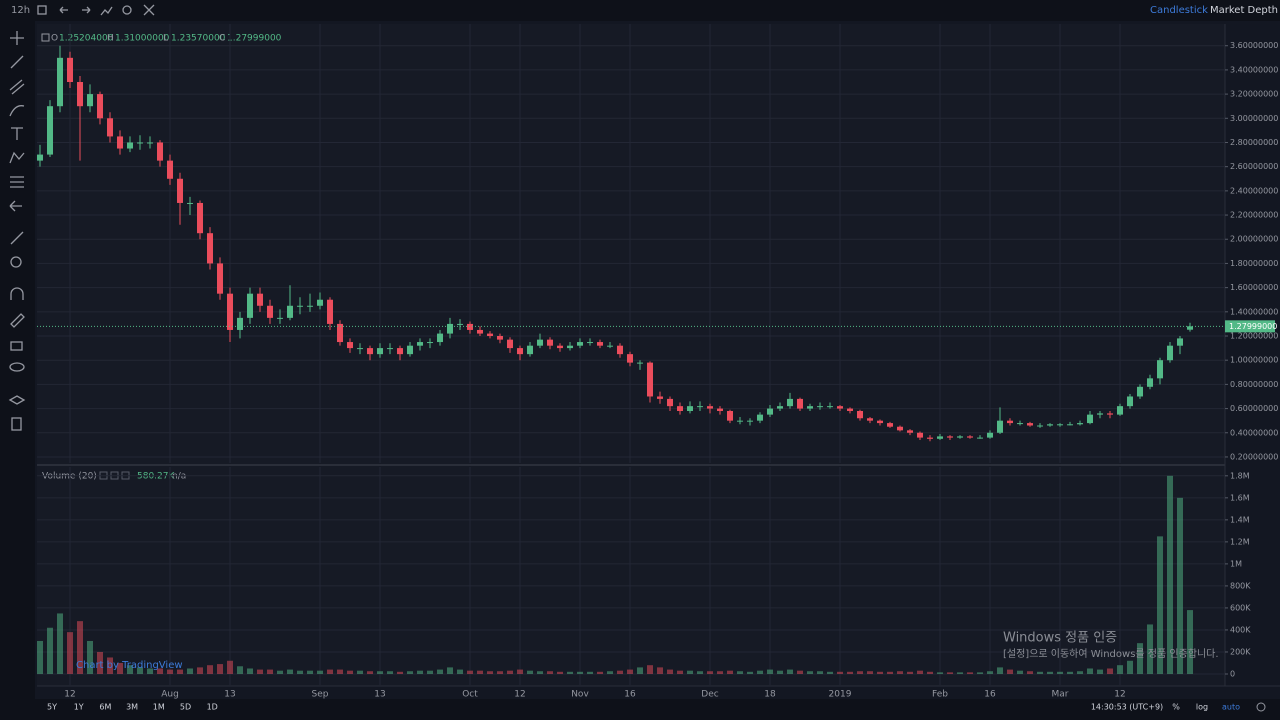 This screenshot has height=720, width=1280. Describe the element at coordinates (106, 11) in the screenshot. I see `indicator-icon` at that location.